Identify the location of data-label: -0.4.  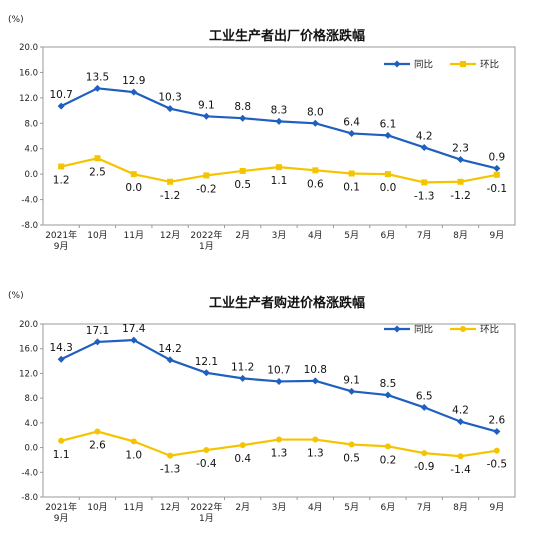
(206, 464).